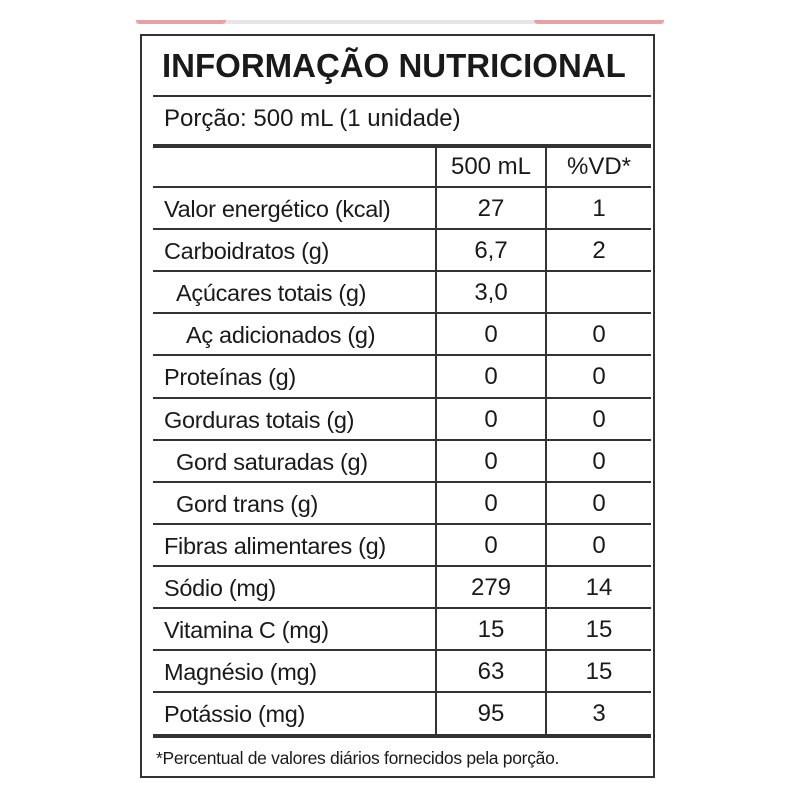 This screenshot has height=800, width=800. Describe the element at coordinates (275, 545) in the screenshot. I see `nutrient-label: Fibras alimentares (g)` at that location.